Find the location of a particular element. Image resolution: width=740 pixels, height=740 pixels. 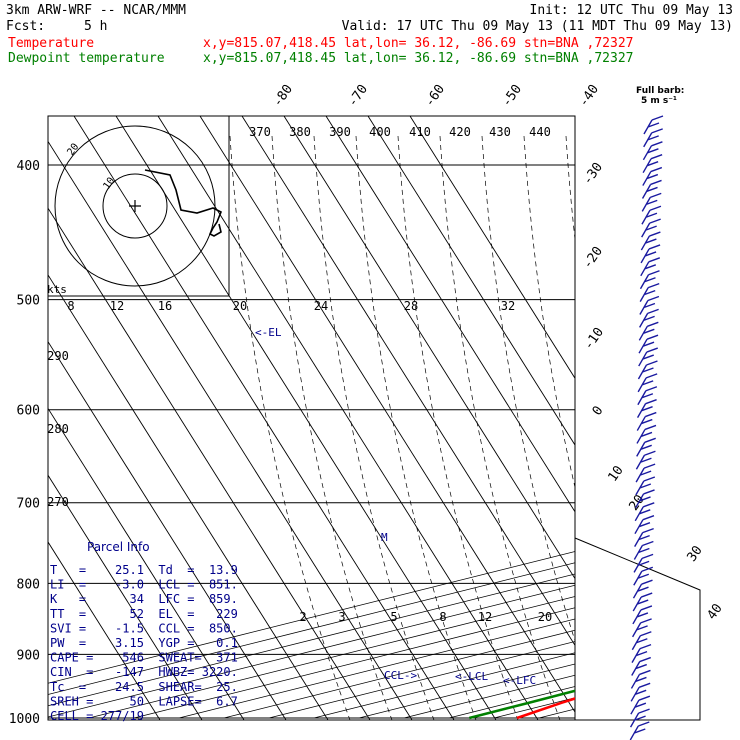

isotherm-label: -60 is located at coordinates (435, 96).